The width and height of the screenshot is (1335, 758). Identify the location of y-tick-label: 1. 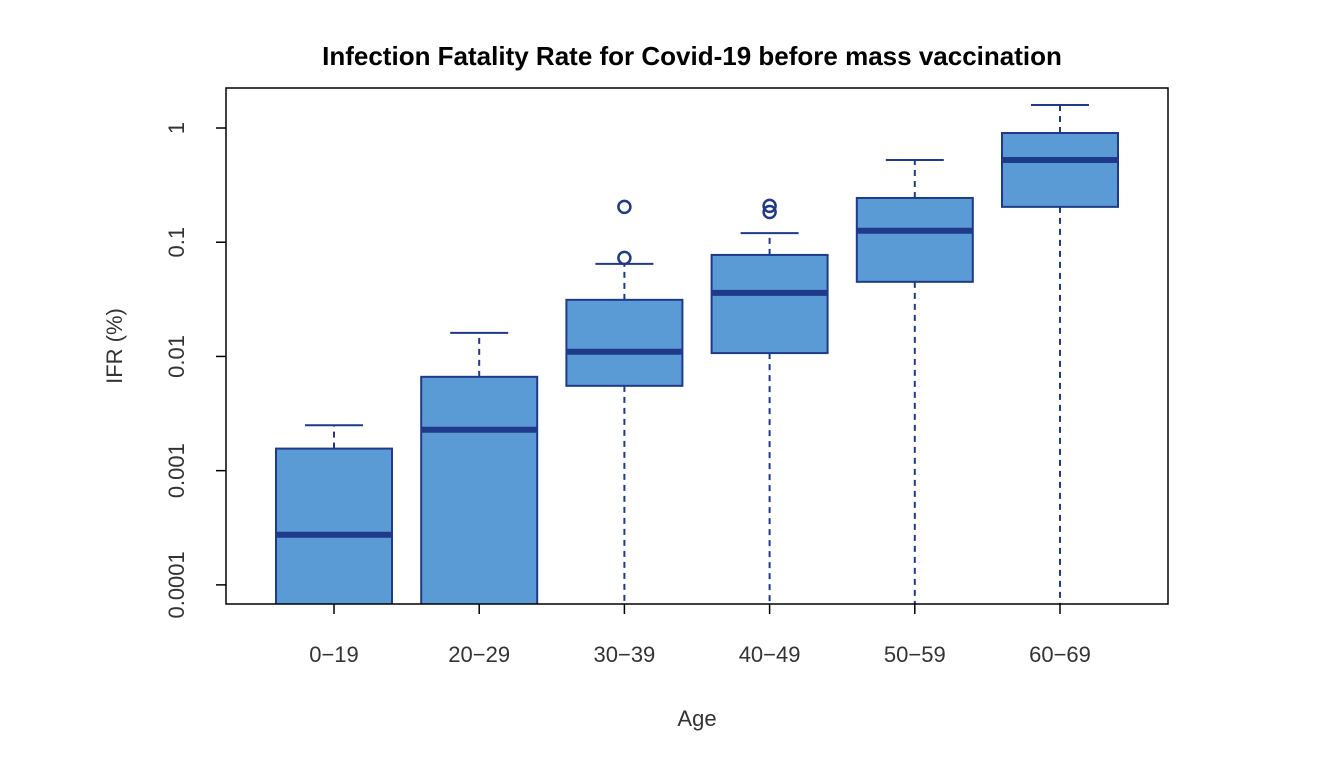
(176, 128).